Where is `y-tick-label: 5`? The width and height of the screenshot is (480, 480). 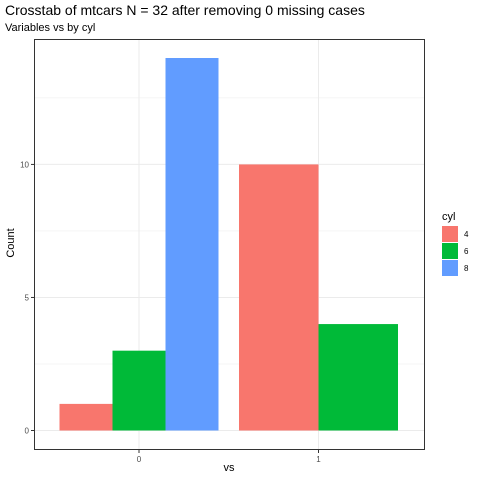
y-tick-label: 5 is located at coordinates (27, 297).